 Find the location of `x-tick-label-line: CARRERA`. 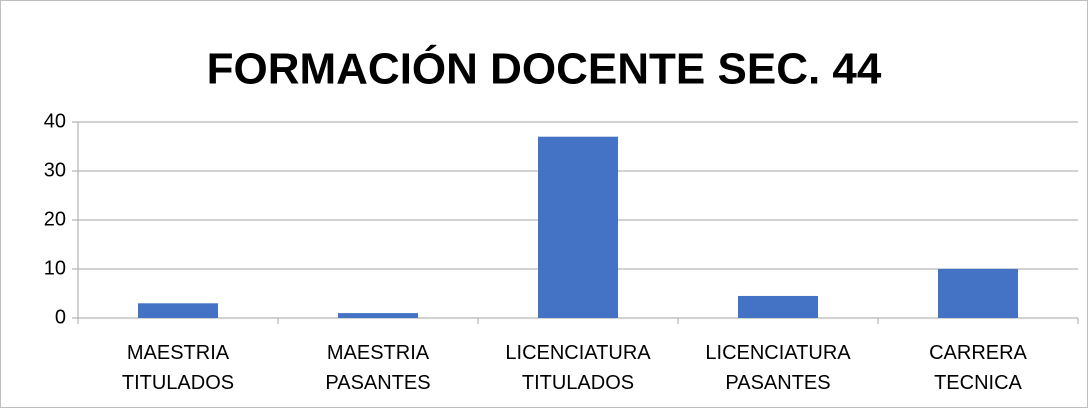

x-tick-label-line: CARRERA is located at coordinates (978, 353).